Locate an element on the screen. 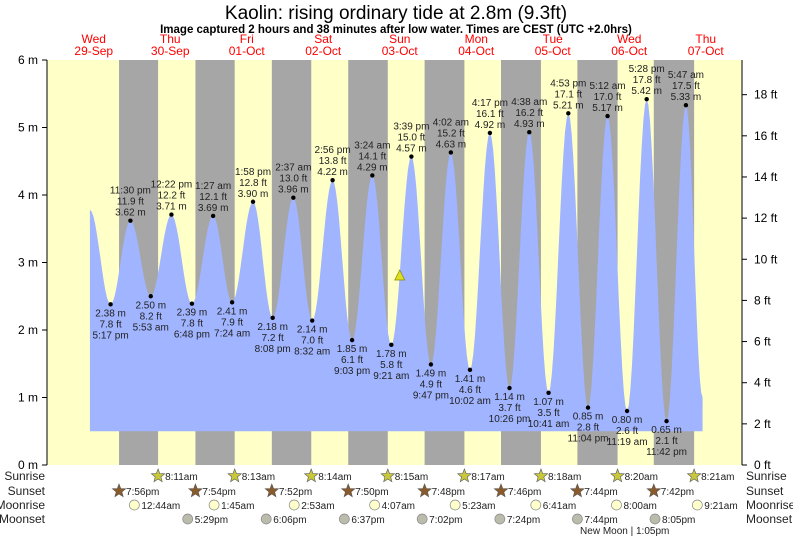 The image size is (793, 539). high-tide-label: 13.0 ft is located at coordinates (293, 179).